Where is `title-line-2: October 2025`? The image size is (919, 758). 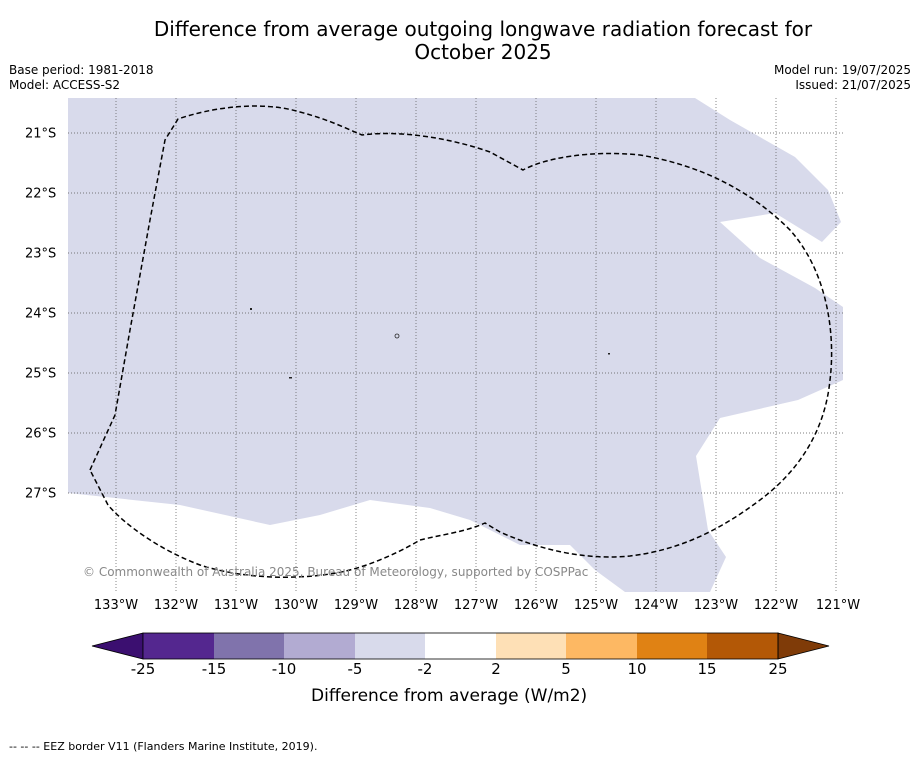
title-line-2: October 2025 is located at coordinates (483, 52).